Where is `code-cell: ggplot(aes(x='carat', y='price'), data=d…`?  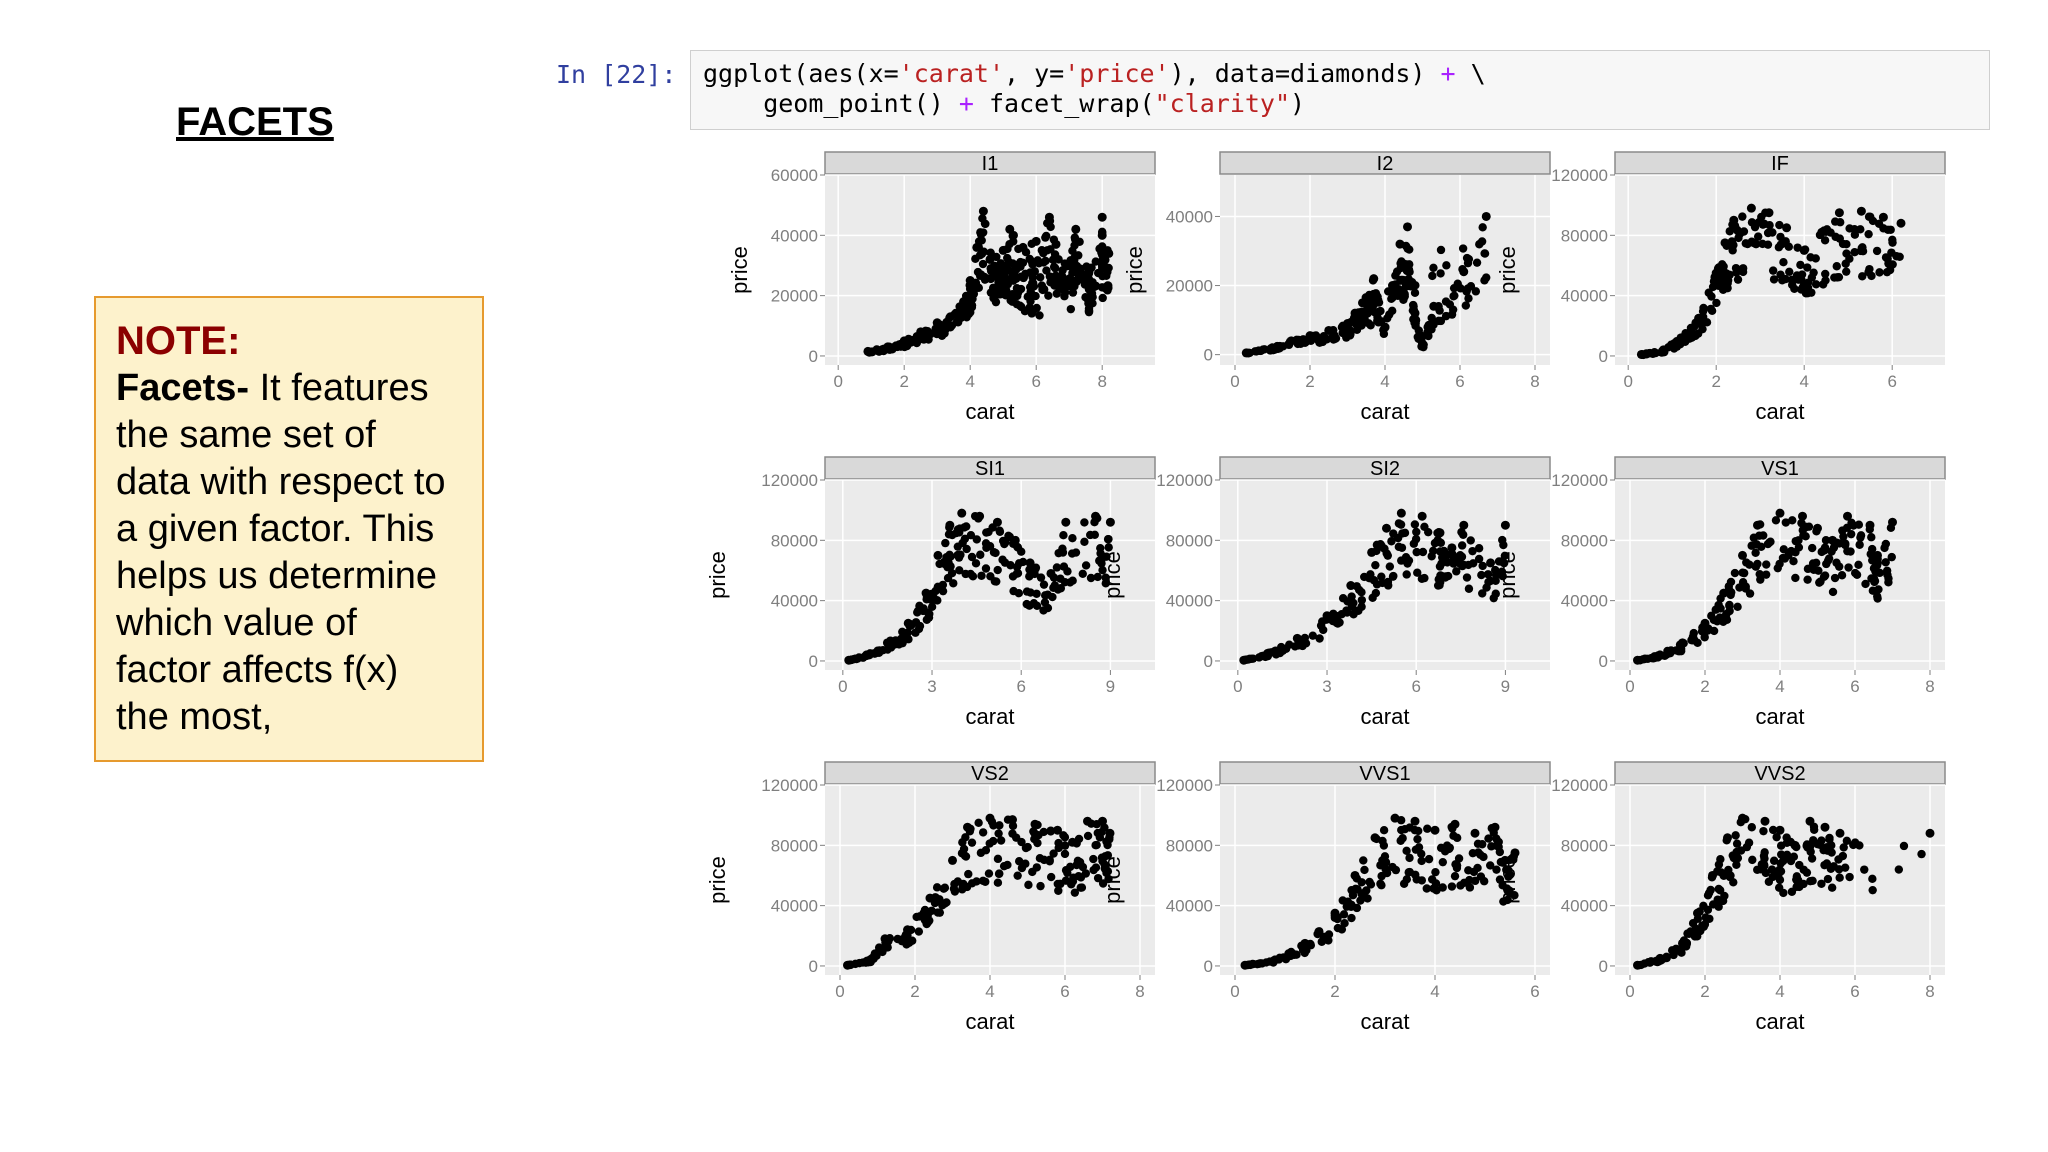 code-cell: ggplot(aes(x='carat', y='price'), data=d… is located at coordinates (1340, 90).